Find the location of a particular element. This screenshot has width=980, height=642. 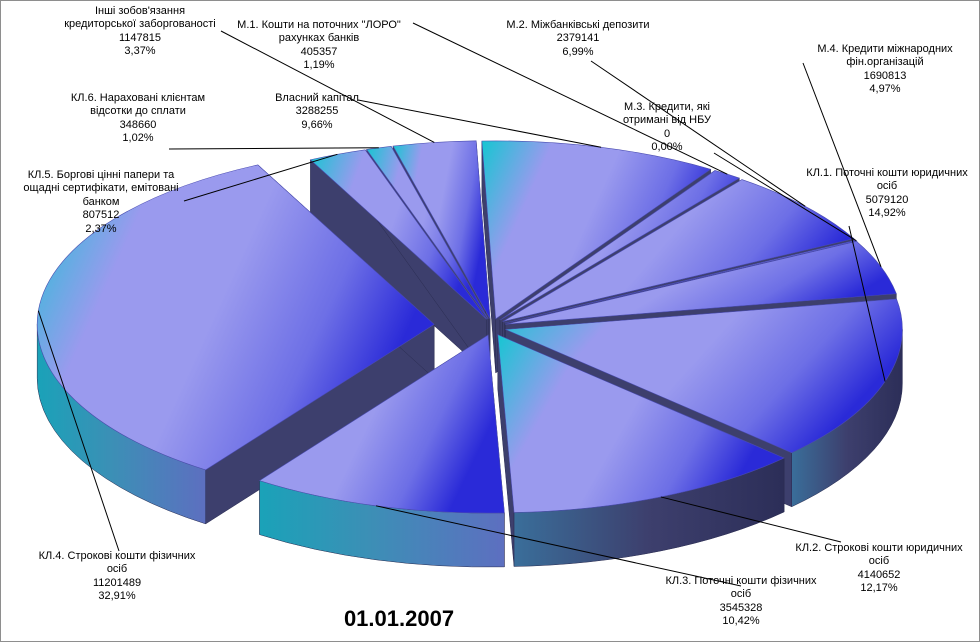

data-label-line: КЛ.2. Строкові кошти юридичних is located at coordinates (879, 548).